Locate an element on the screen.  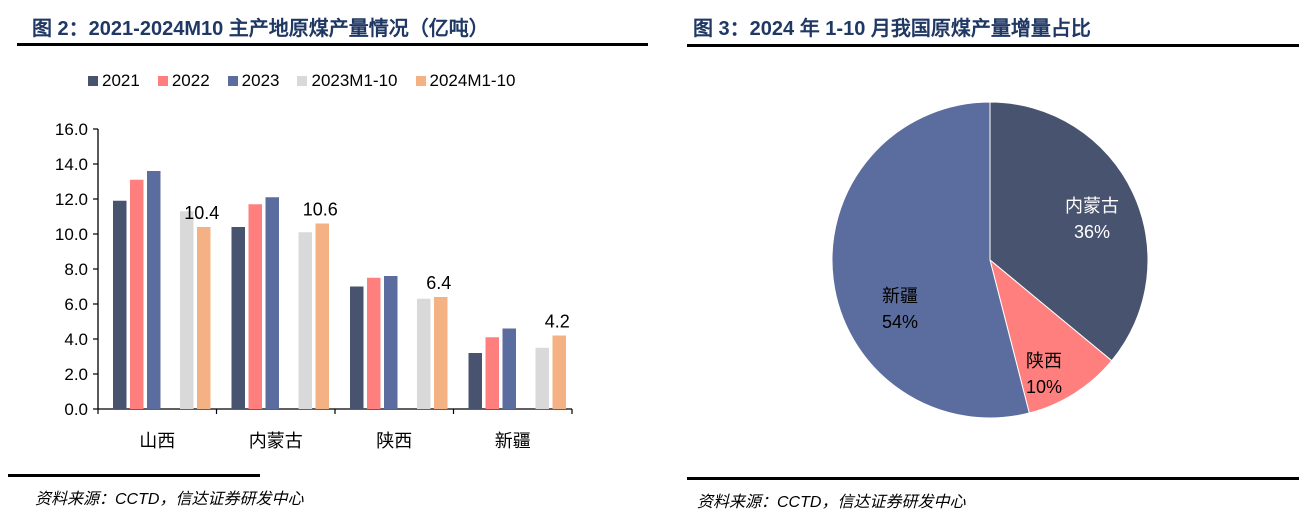
bar-chart-legend: 2021 2022 2023 2023M1-10 2024M1-10 is located at coordinates (302, 81).